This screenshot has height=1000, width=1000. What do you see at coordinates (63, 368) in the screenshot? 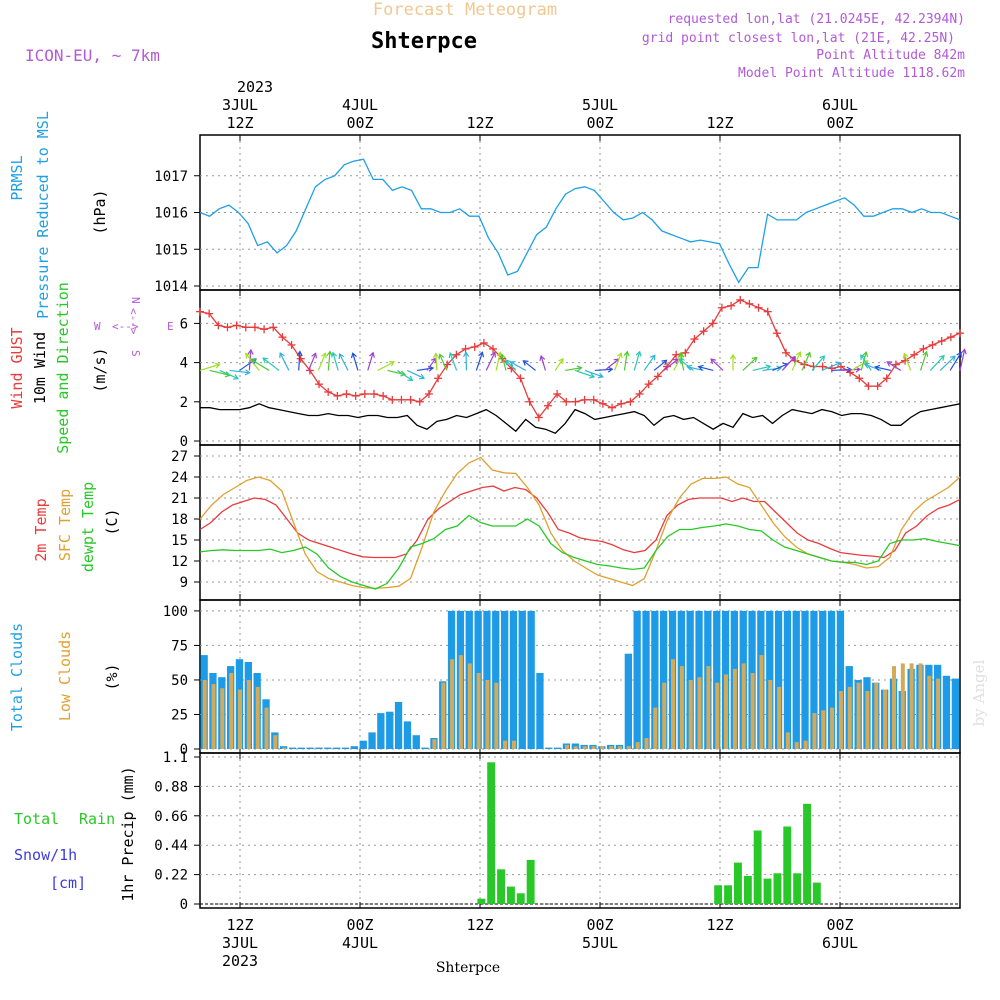
I see `wind-dir-label: Speed and Direction` at bounding box center [63, 368].